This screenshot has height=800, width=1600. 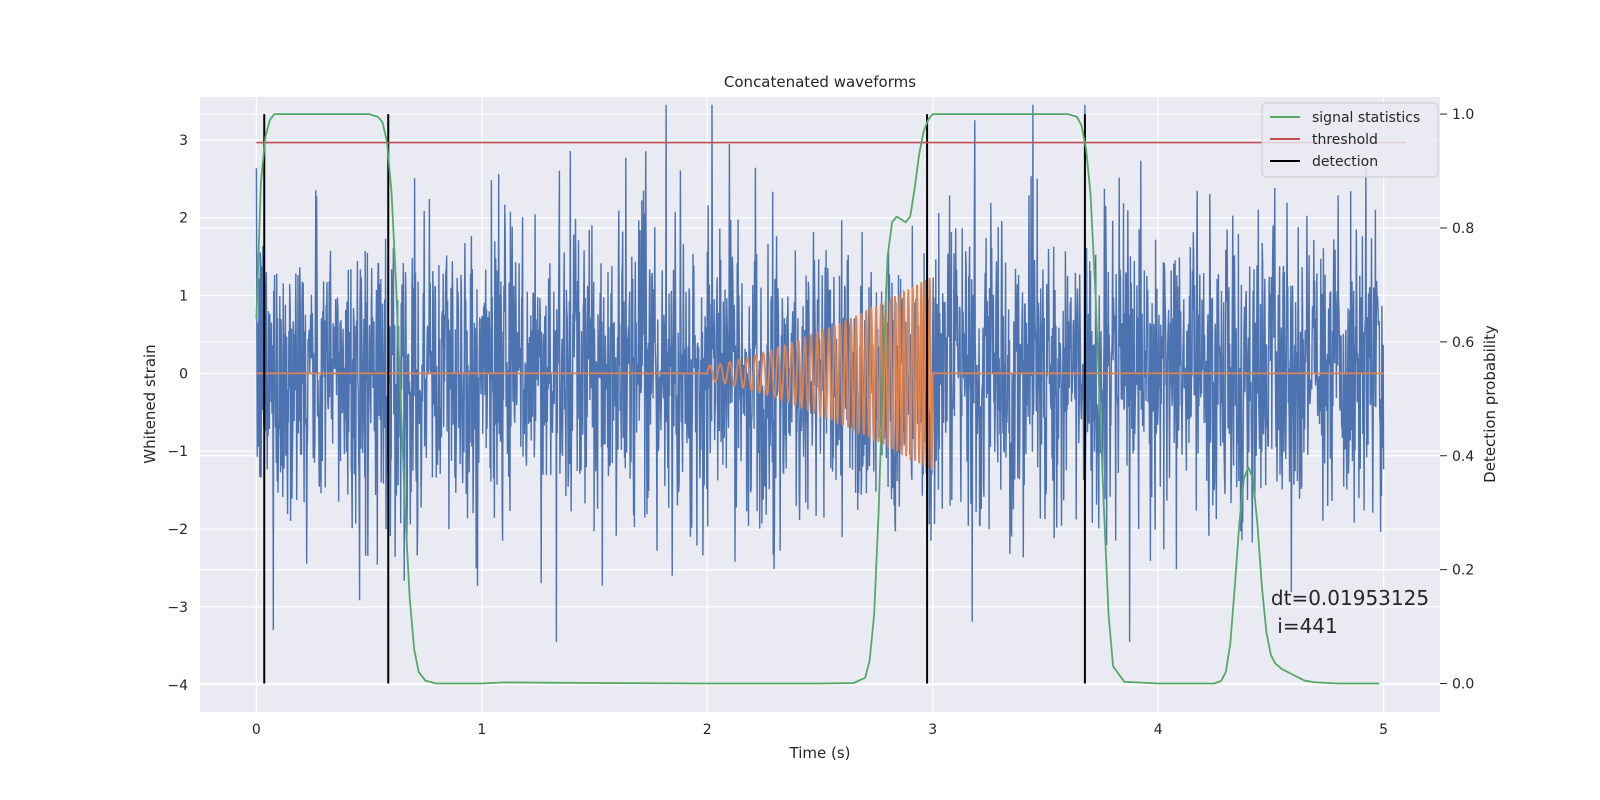 I want to click on annotation-i: i=441, so click(x=1304, y=626).